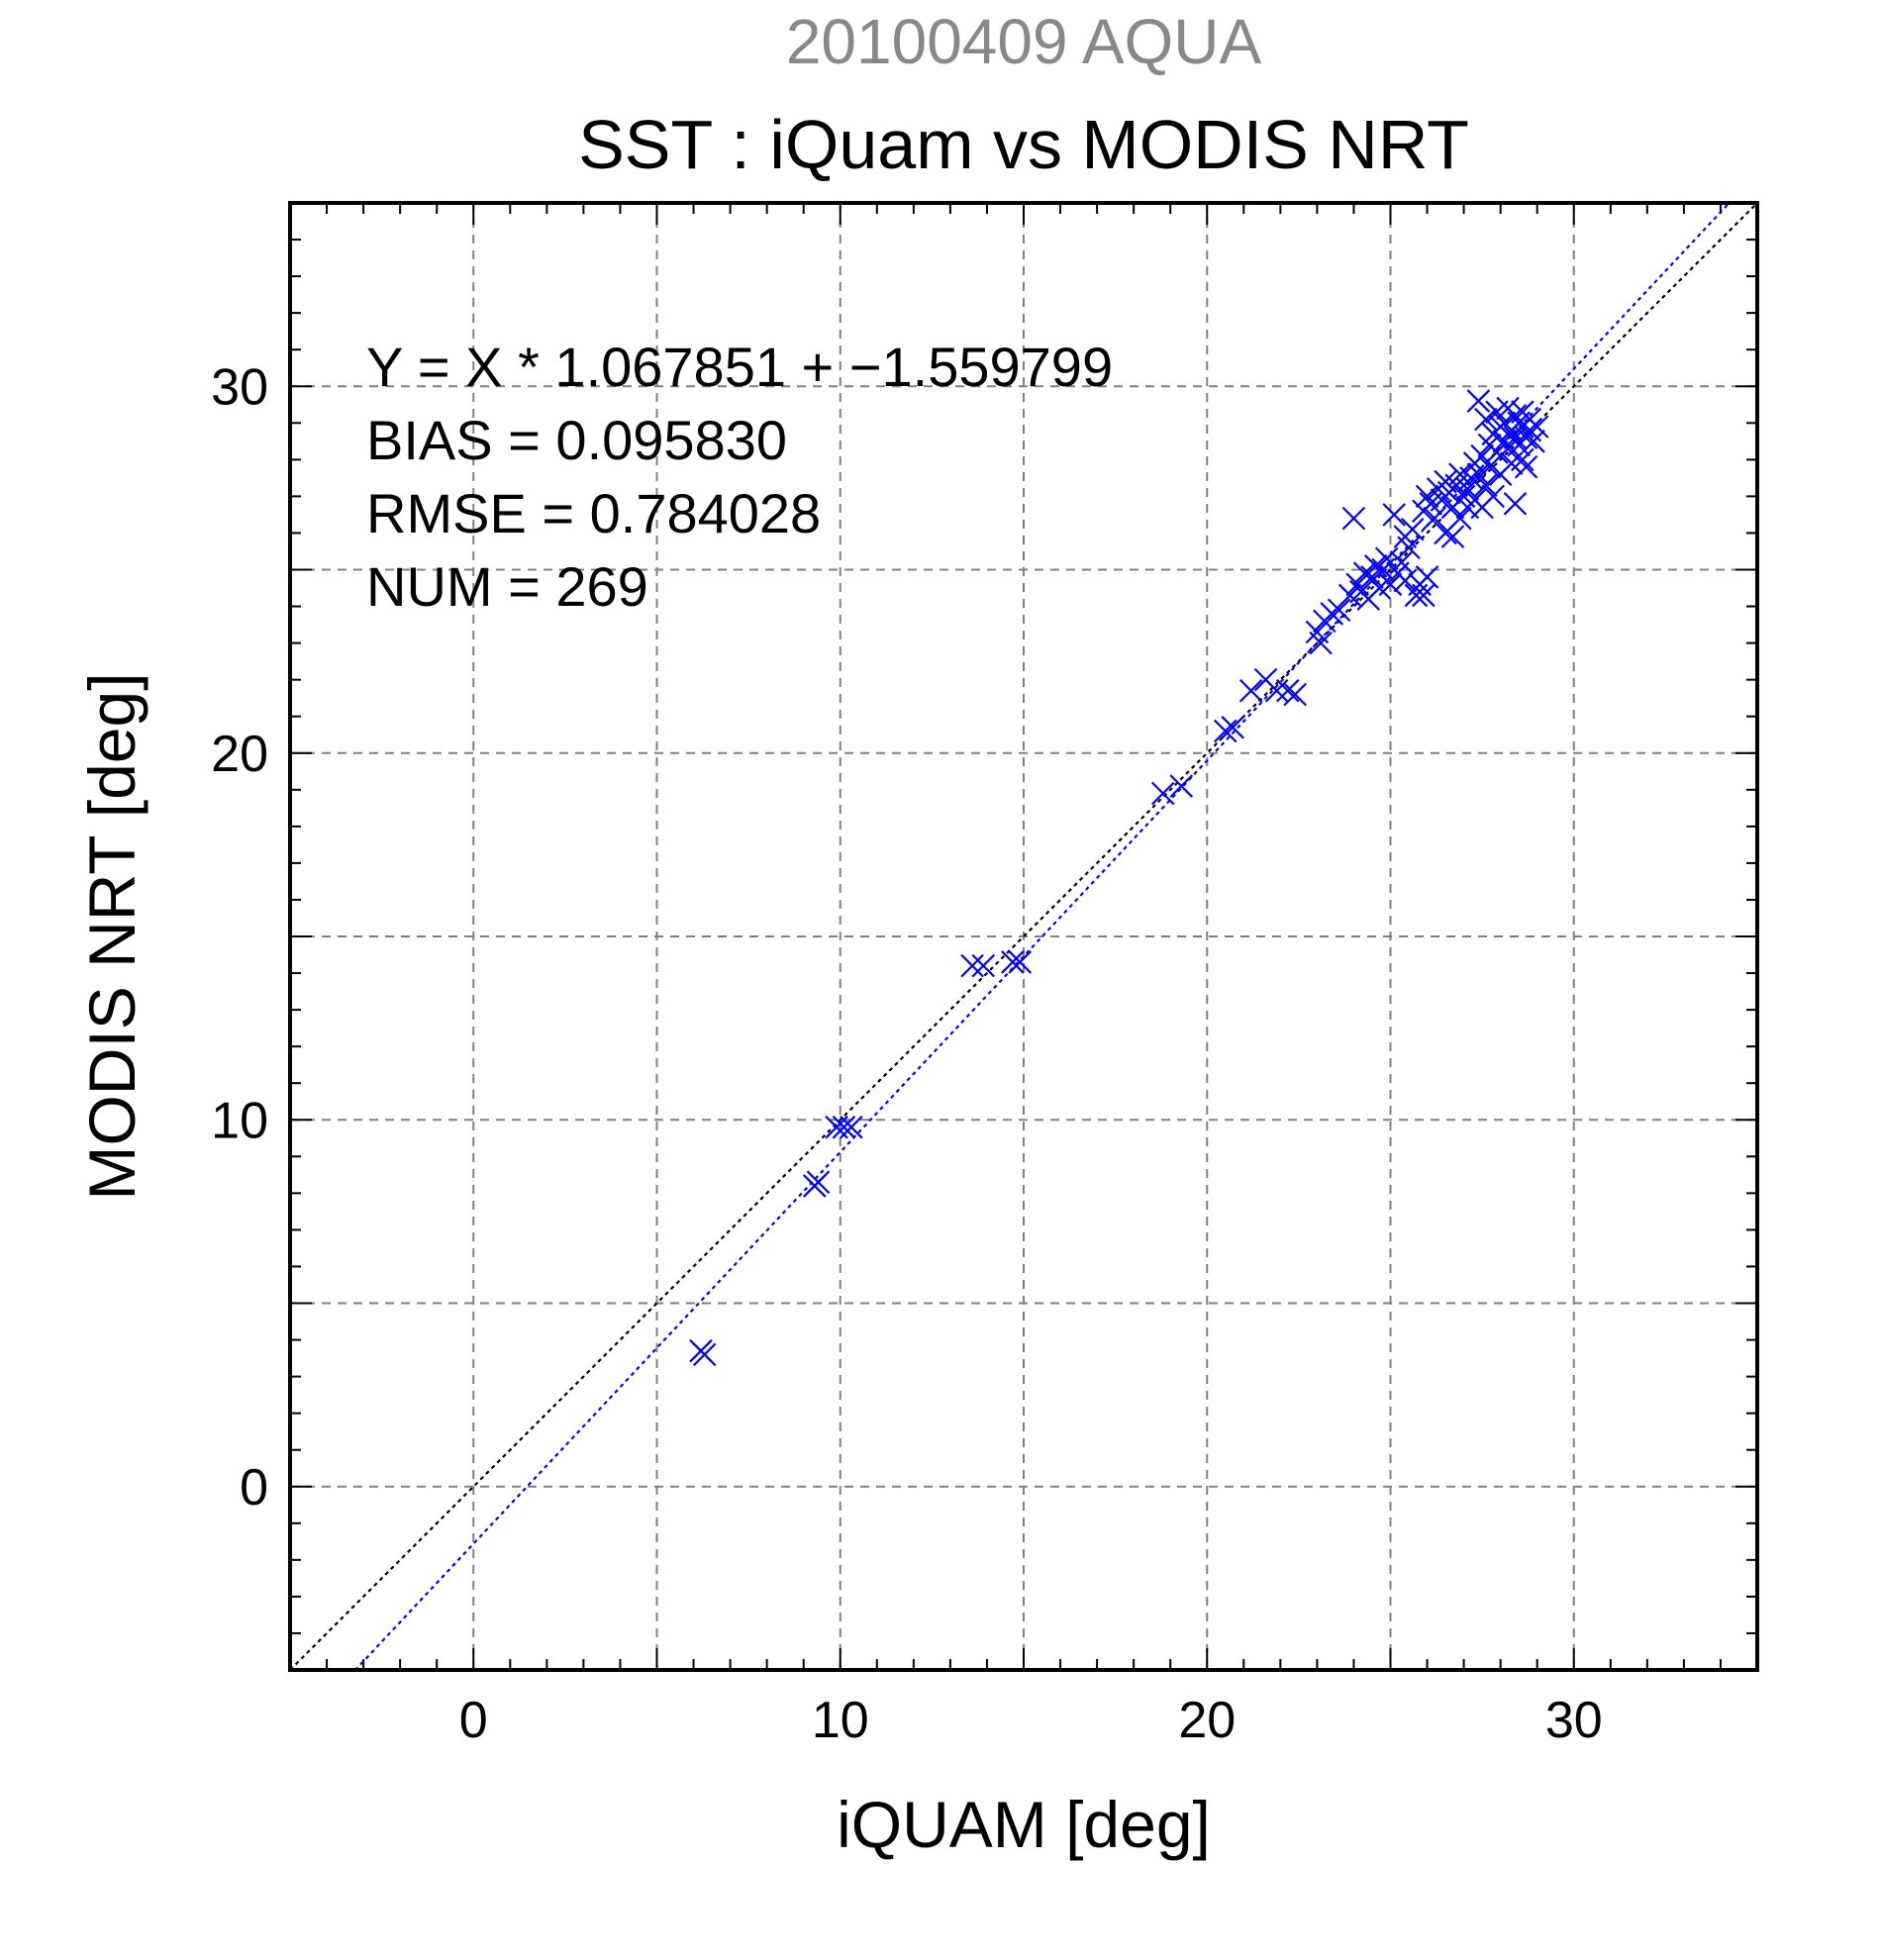 The image size is (1881, 1960). I want to click on x-tick-label: 30, so click(1574, 1720).